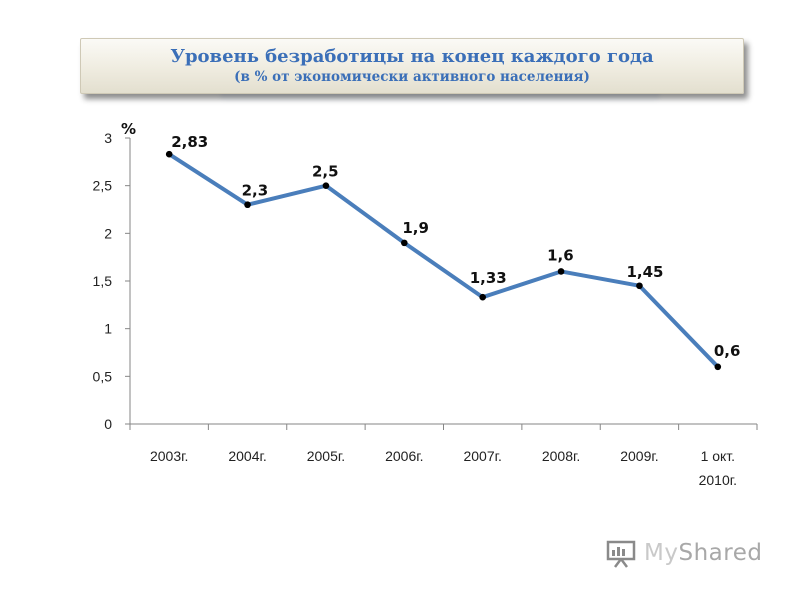 The width and height of the screenshot is (800, 600). I want to click on y-tick-label: 2,5, so click(103, 186).